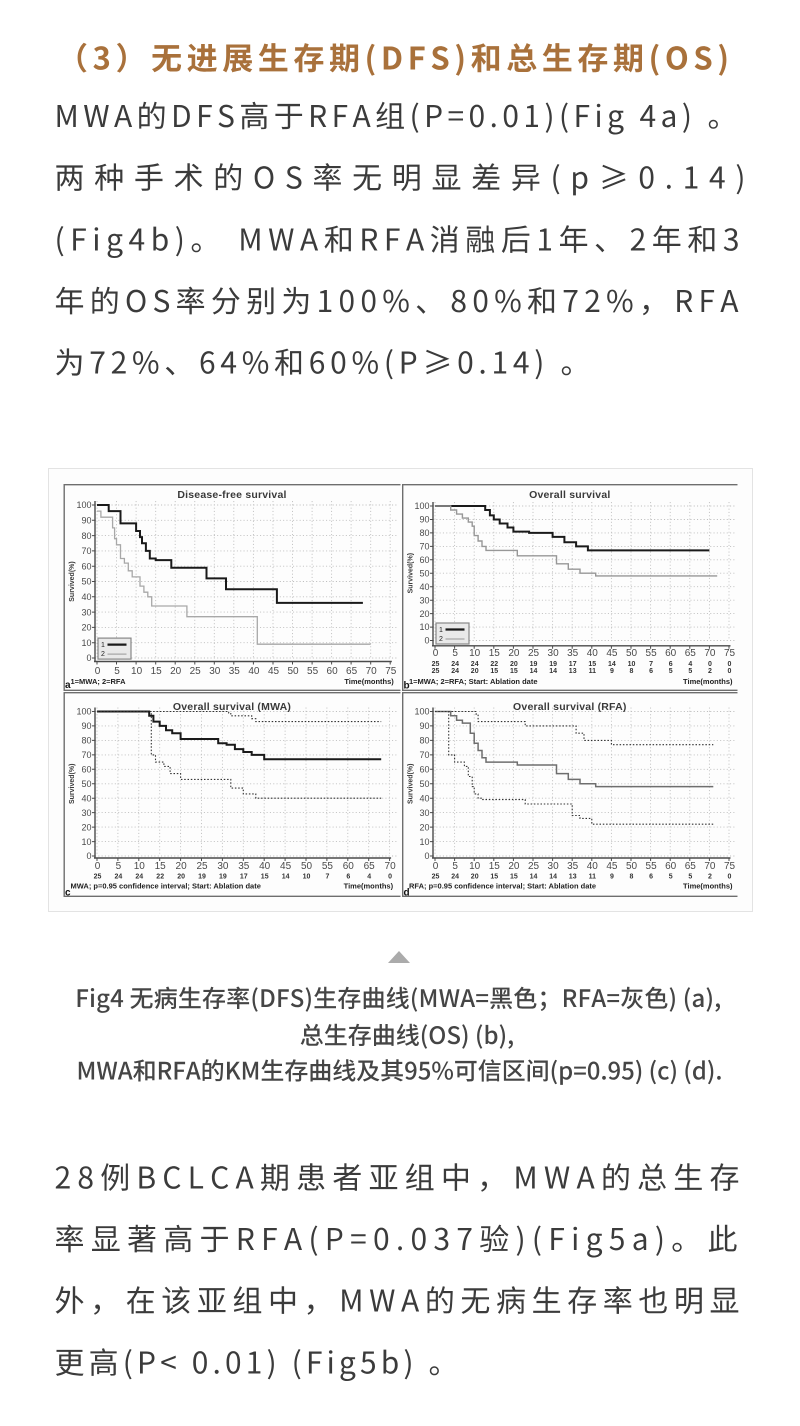 The height and width of the screenshot is (1426, 800). What do you see at coordinates (424, 520) in the screenshot?
I see `svg-text: 90` at bounding box center [424, 520].